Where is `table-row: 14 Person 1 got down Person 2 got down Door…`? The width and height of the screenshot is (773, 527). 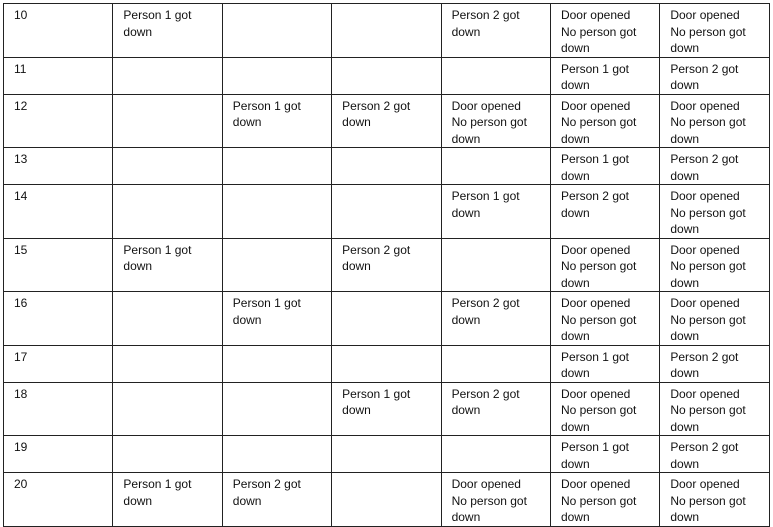
table-row: 14 Person 1 got down Person 2 got down Door… is located at coordinates (386, 211).